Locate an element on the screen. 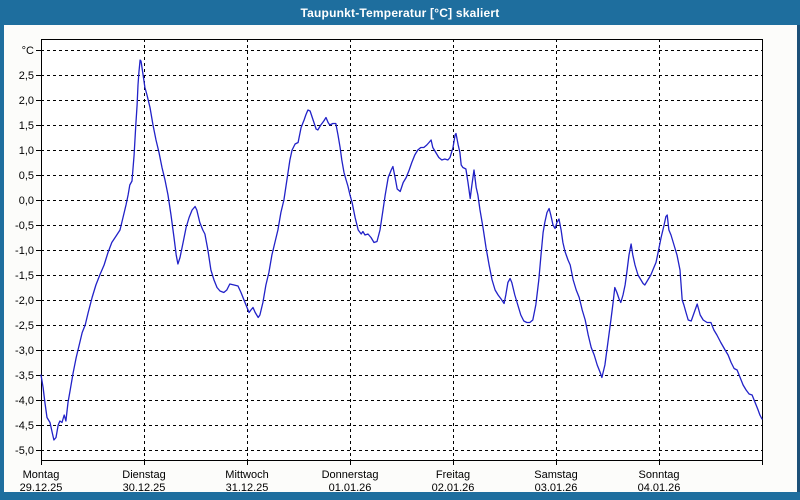 The width and height of the screenshot is (800, 500). x-date-label: 29.12.25 is located at coordinates (41, 488).